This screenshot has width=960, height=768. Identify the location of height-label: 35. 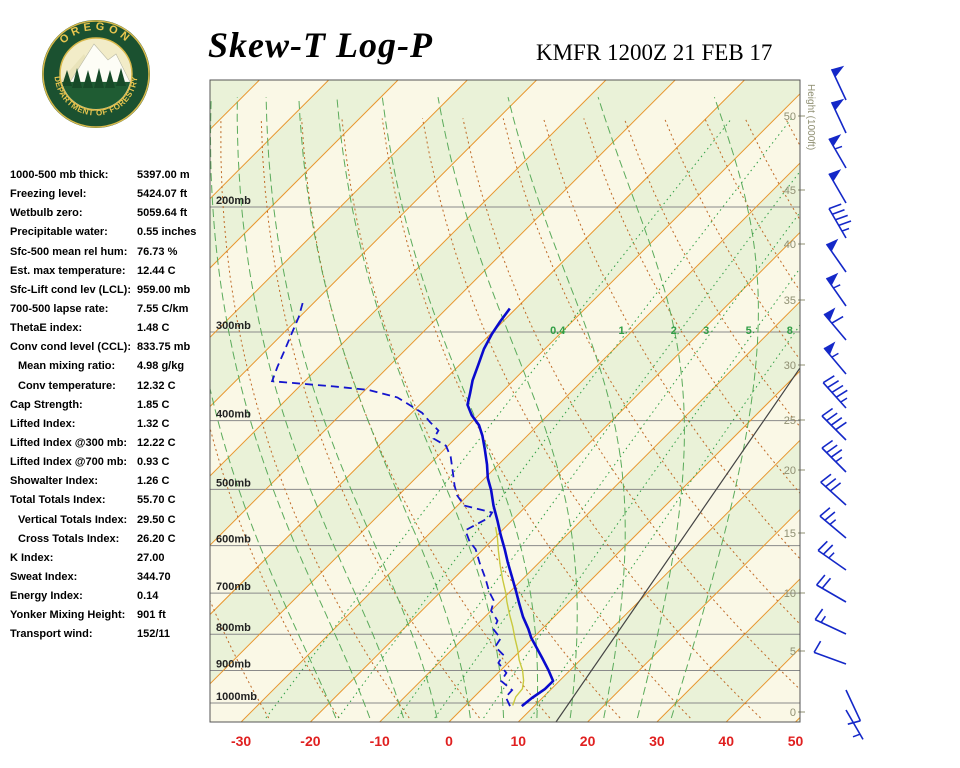
(790, 301).